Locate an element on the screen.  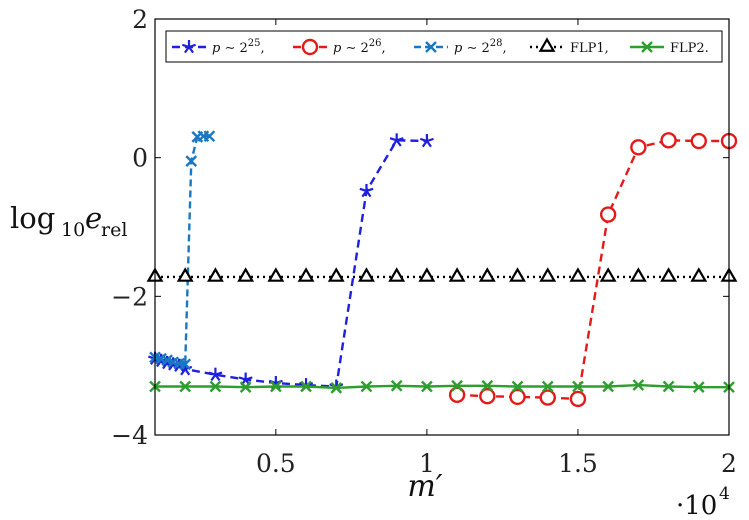
legend-label: FLP1, is located at coordinates (589, 48).